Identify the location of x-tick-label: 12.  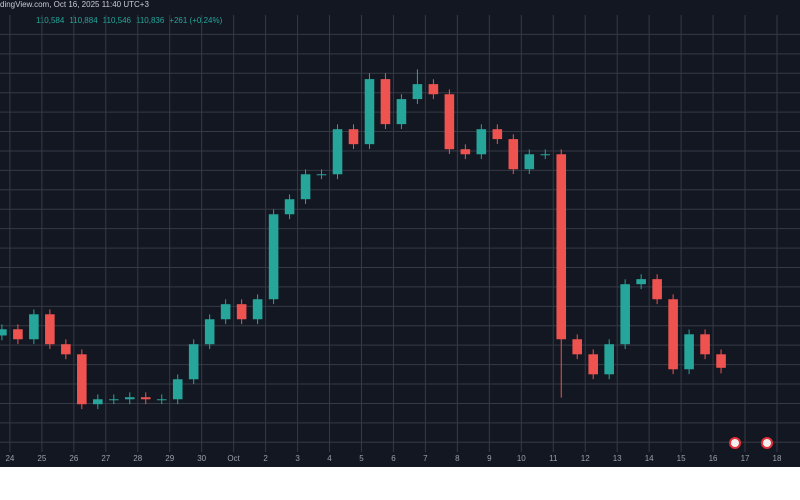
(585, 458).